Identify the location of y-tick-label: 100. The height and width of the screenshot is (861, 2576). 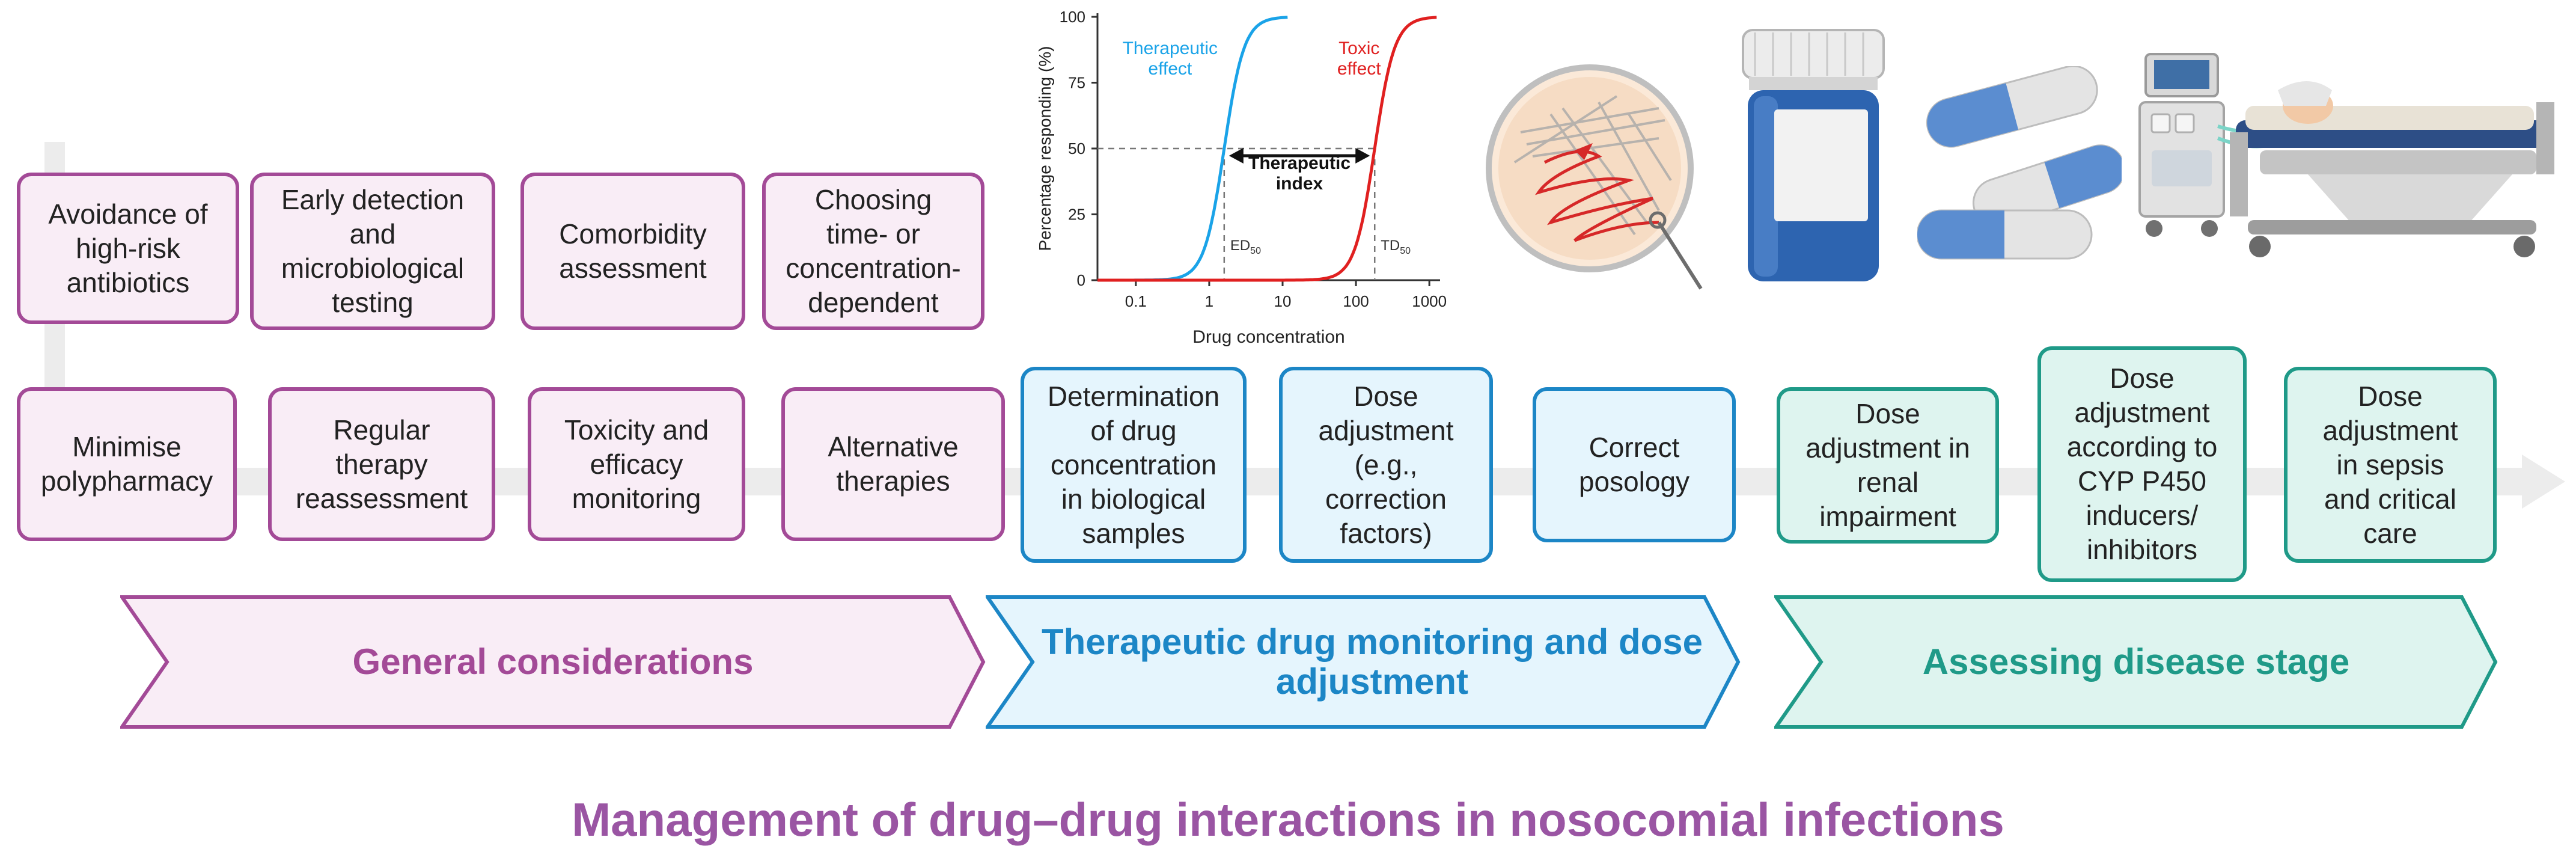
(1072, 17).